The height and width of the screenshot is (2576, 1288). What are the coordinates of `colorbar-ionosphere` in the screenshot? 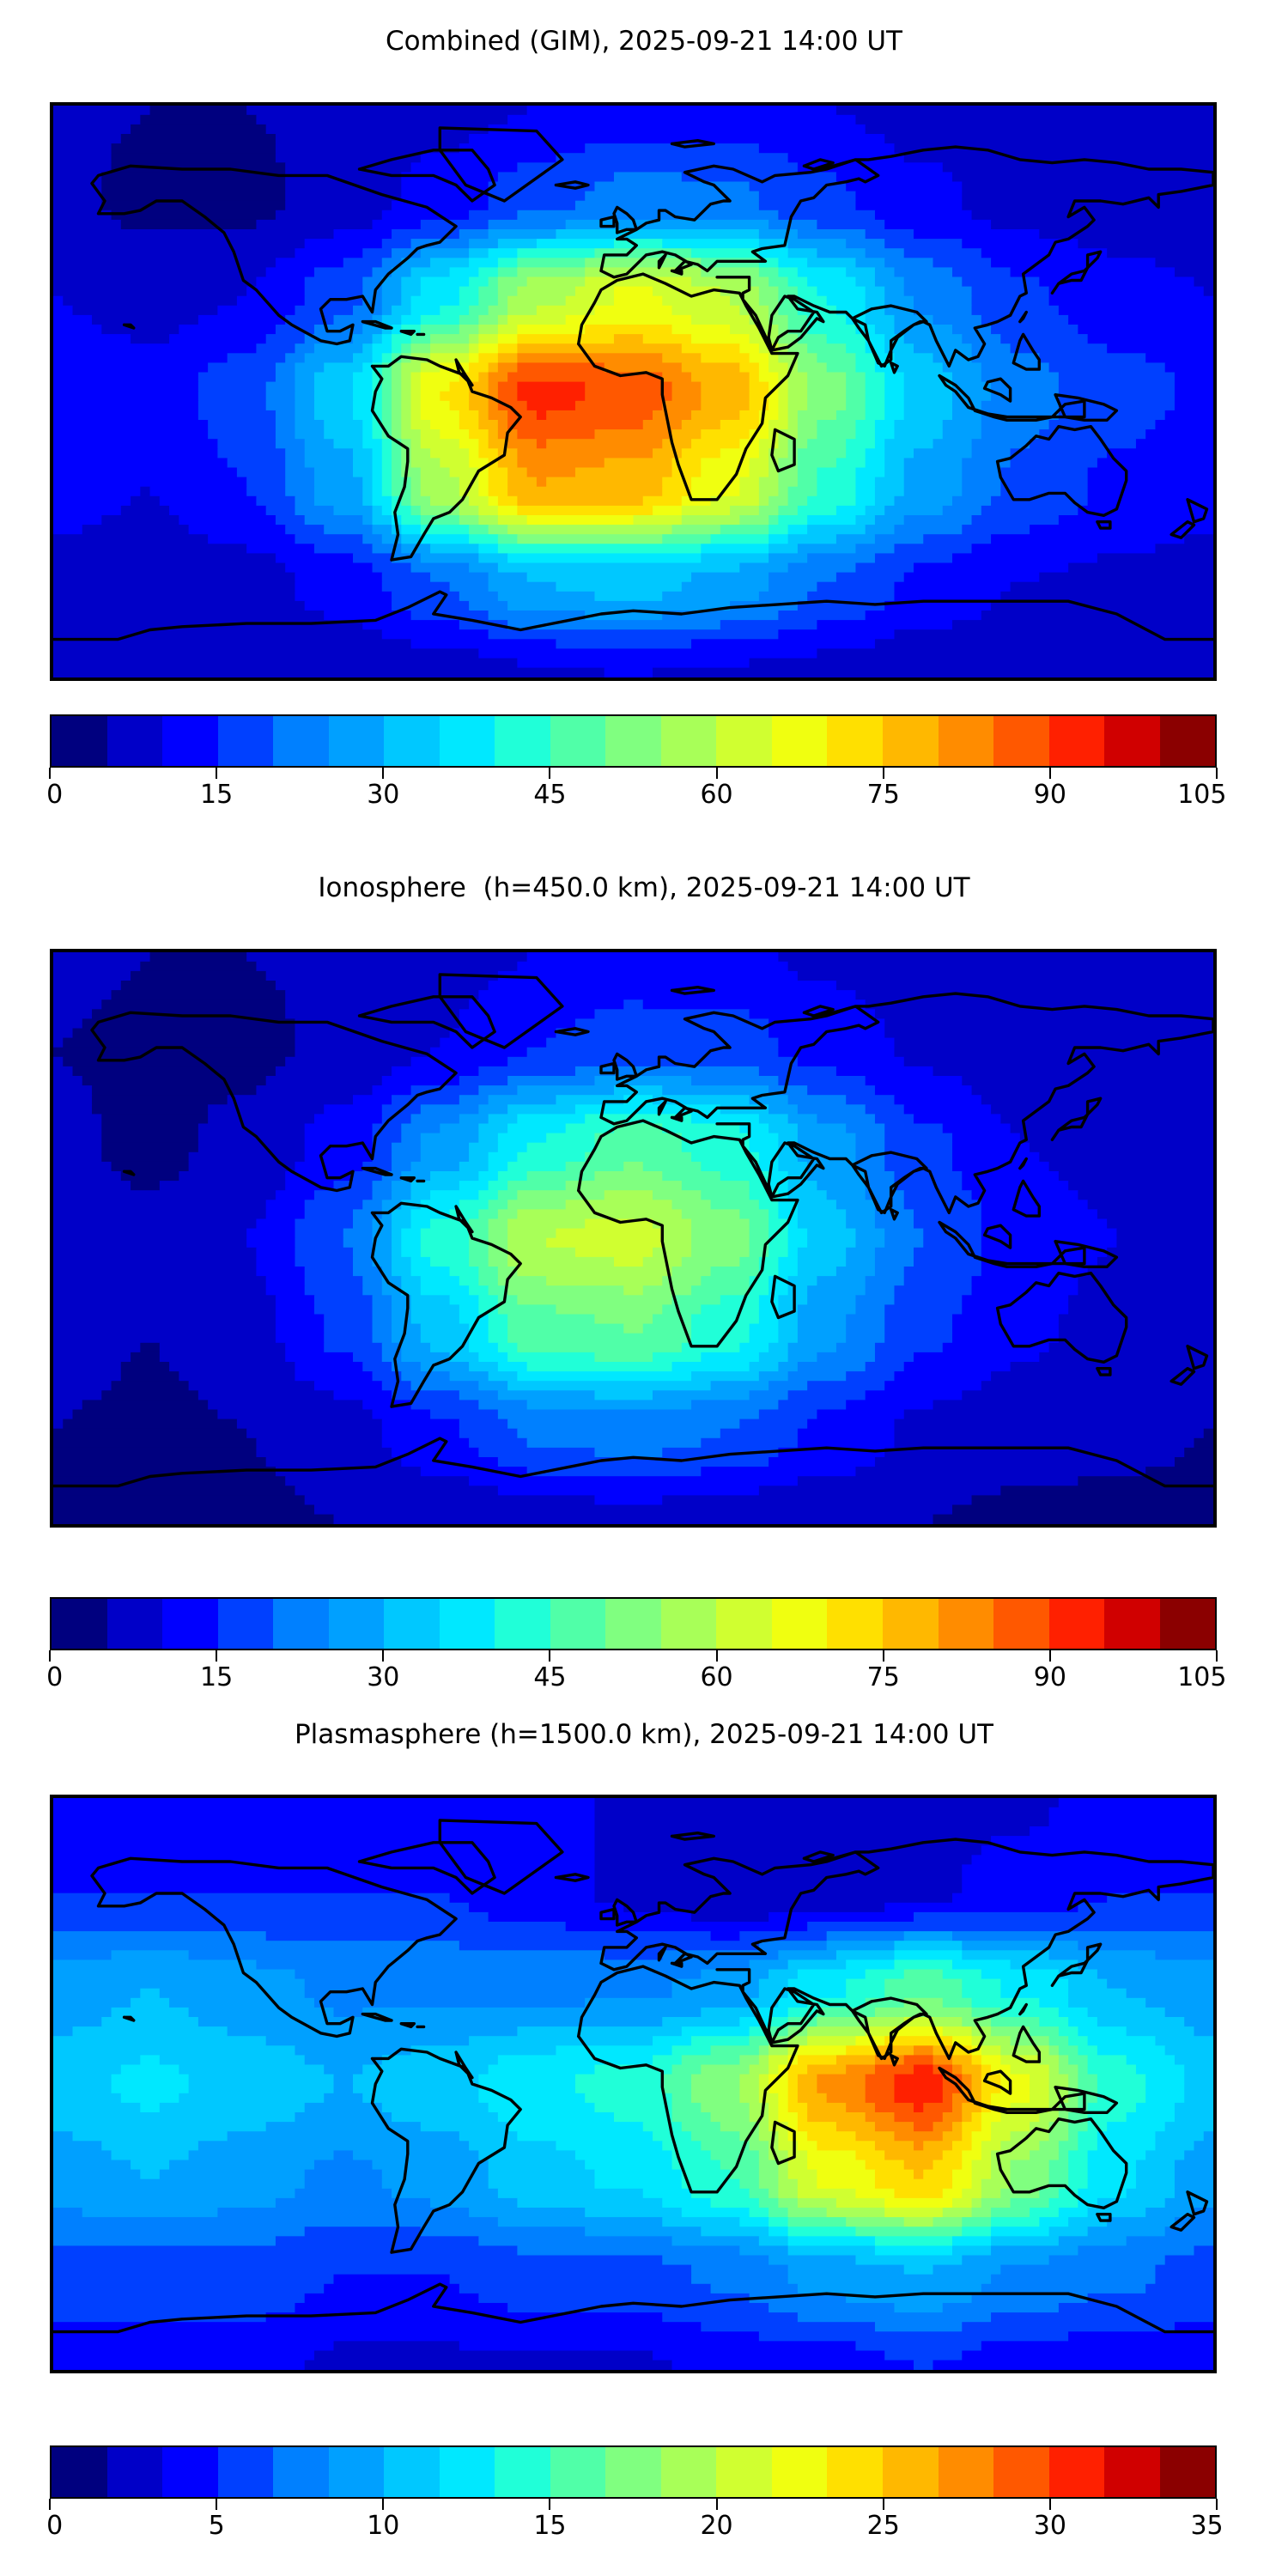 It's located at (633, 1623).